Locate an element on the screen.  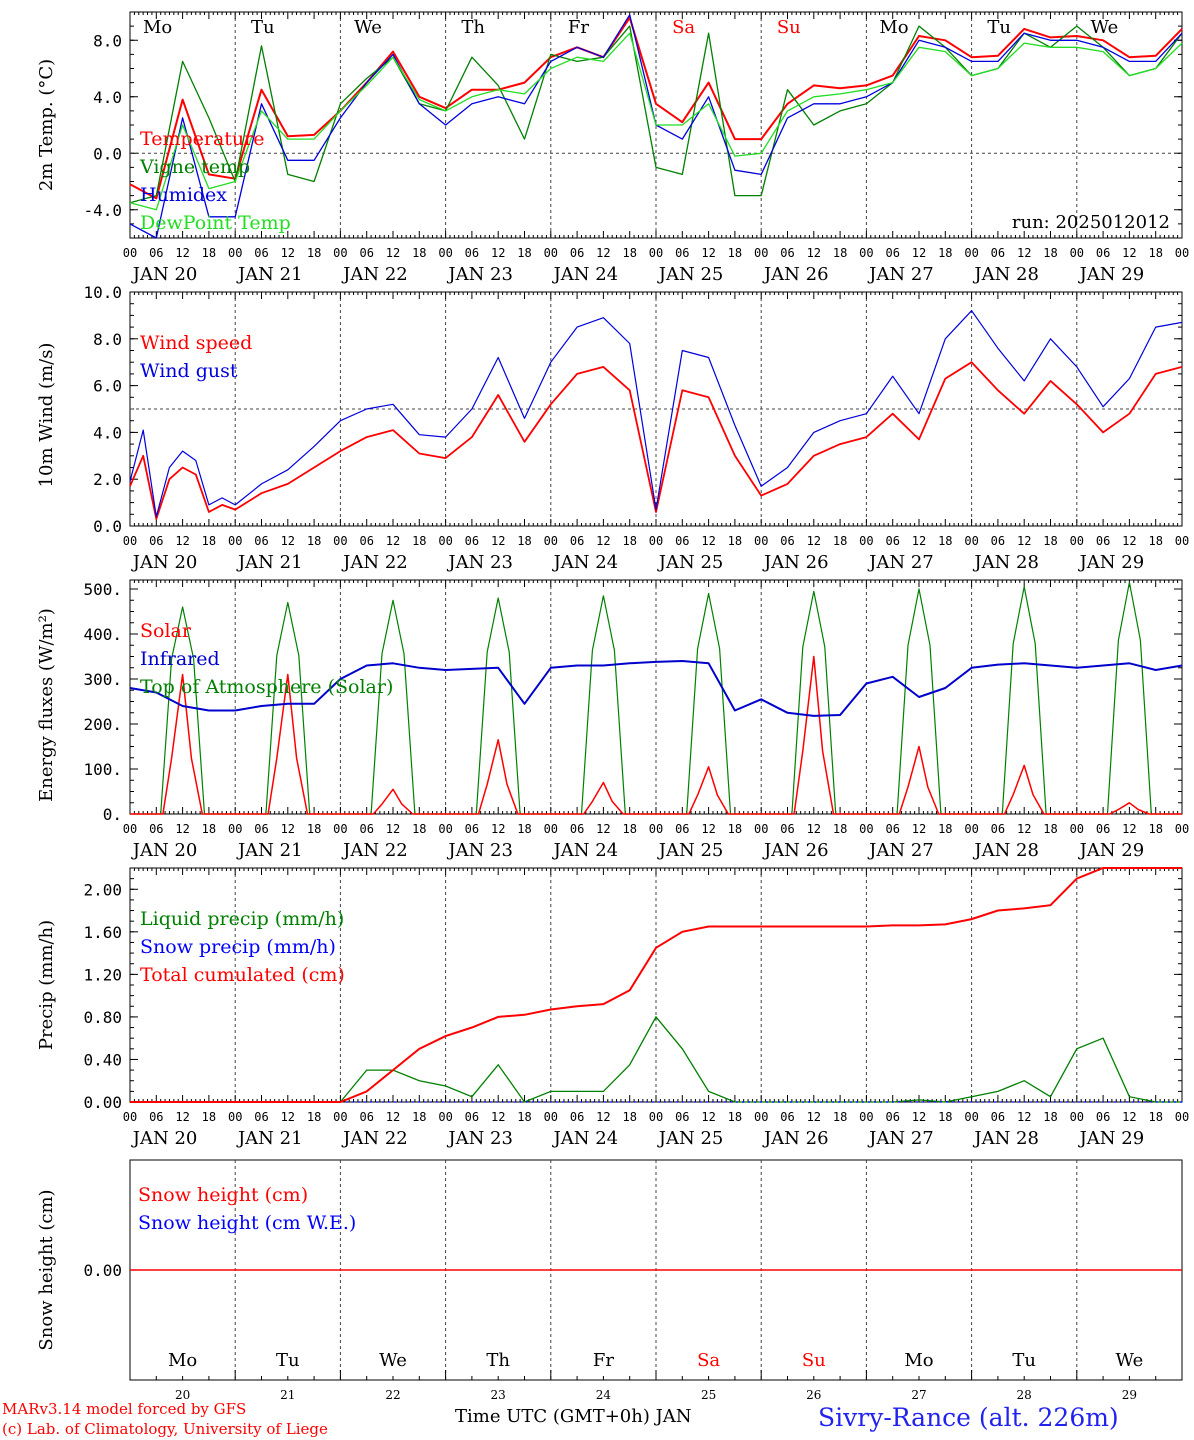
run-label: run: 2025012012 is located at coordinates (1091, 222).